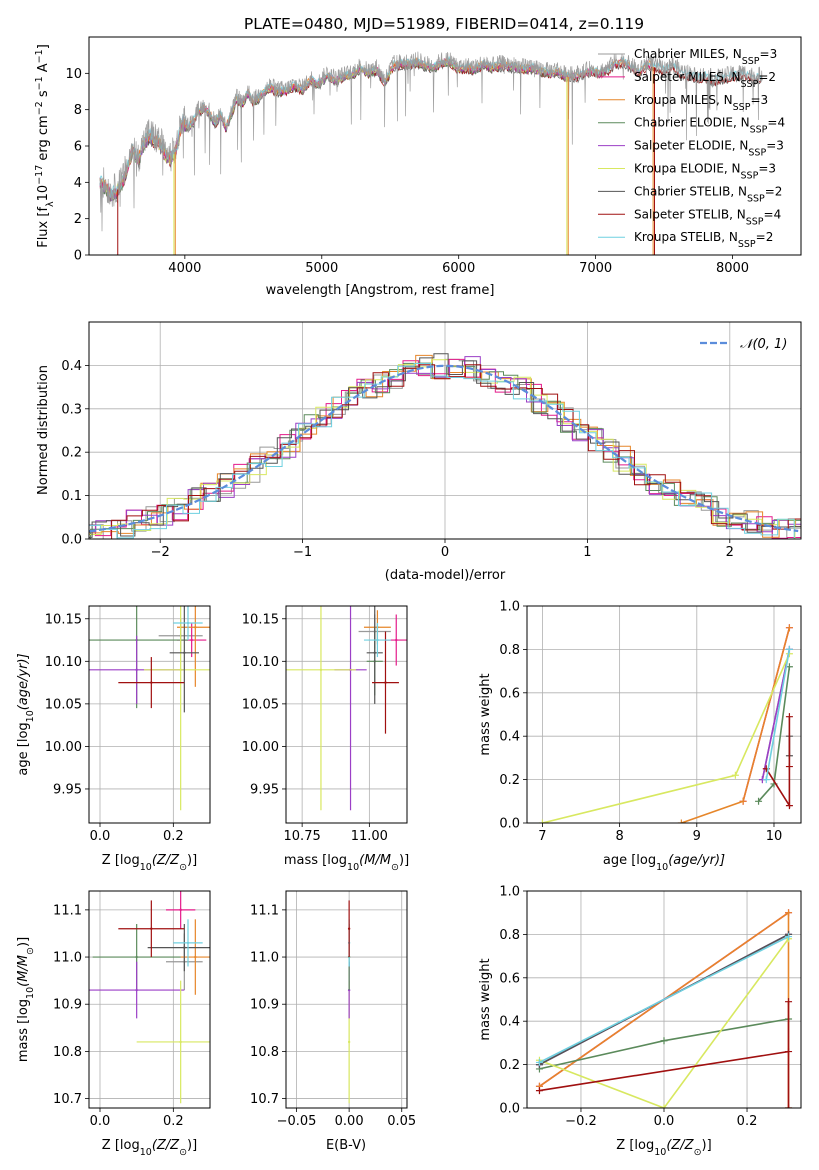  Describe the element at coordinates (707, 217) in the screenshot. I see `legend-entry: Salpeter STELIB, NSSP=4` at that location.